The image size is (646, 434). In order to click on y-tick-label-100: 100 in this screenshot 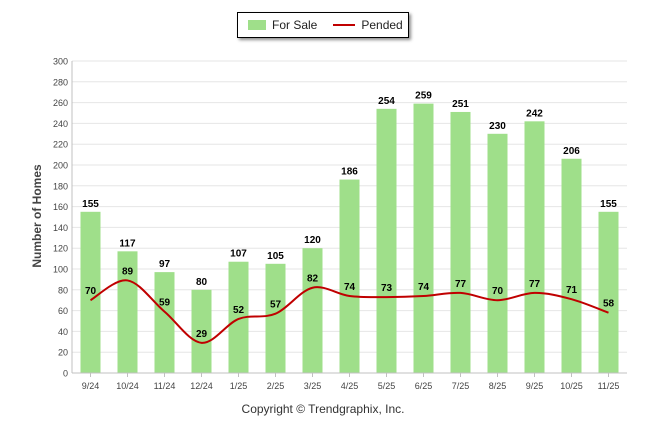, I will do `click(60, 270)`.